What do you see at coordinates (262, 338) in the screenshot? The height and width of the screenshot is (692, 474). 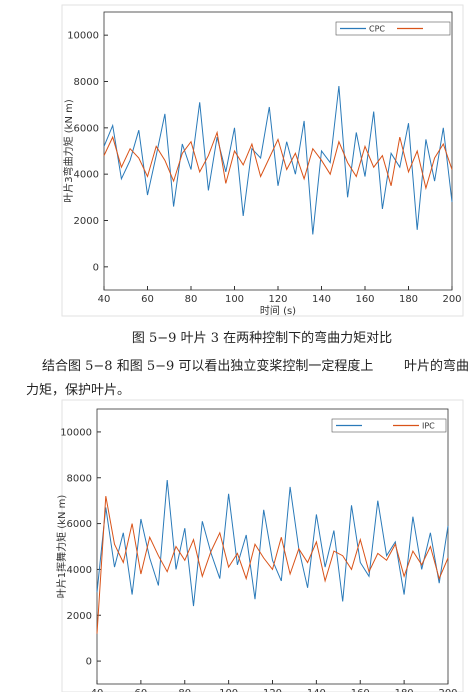 I see `figure-caption: 图 5−9 叶片 3 在两种控制下的弯曲力矩对比` at bounding box center [262, 338].